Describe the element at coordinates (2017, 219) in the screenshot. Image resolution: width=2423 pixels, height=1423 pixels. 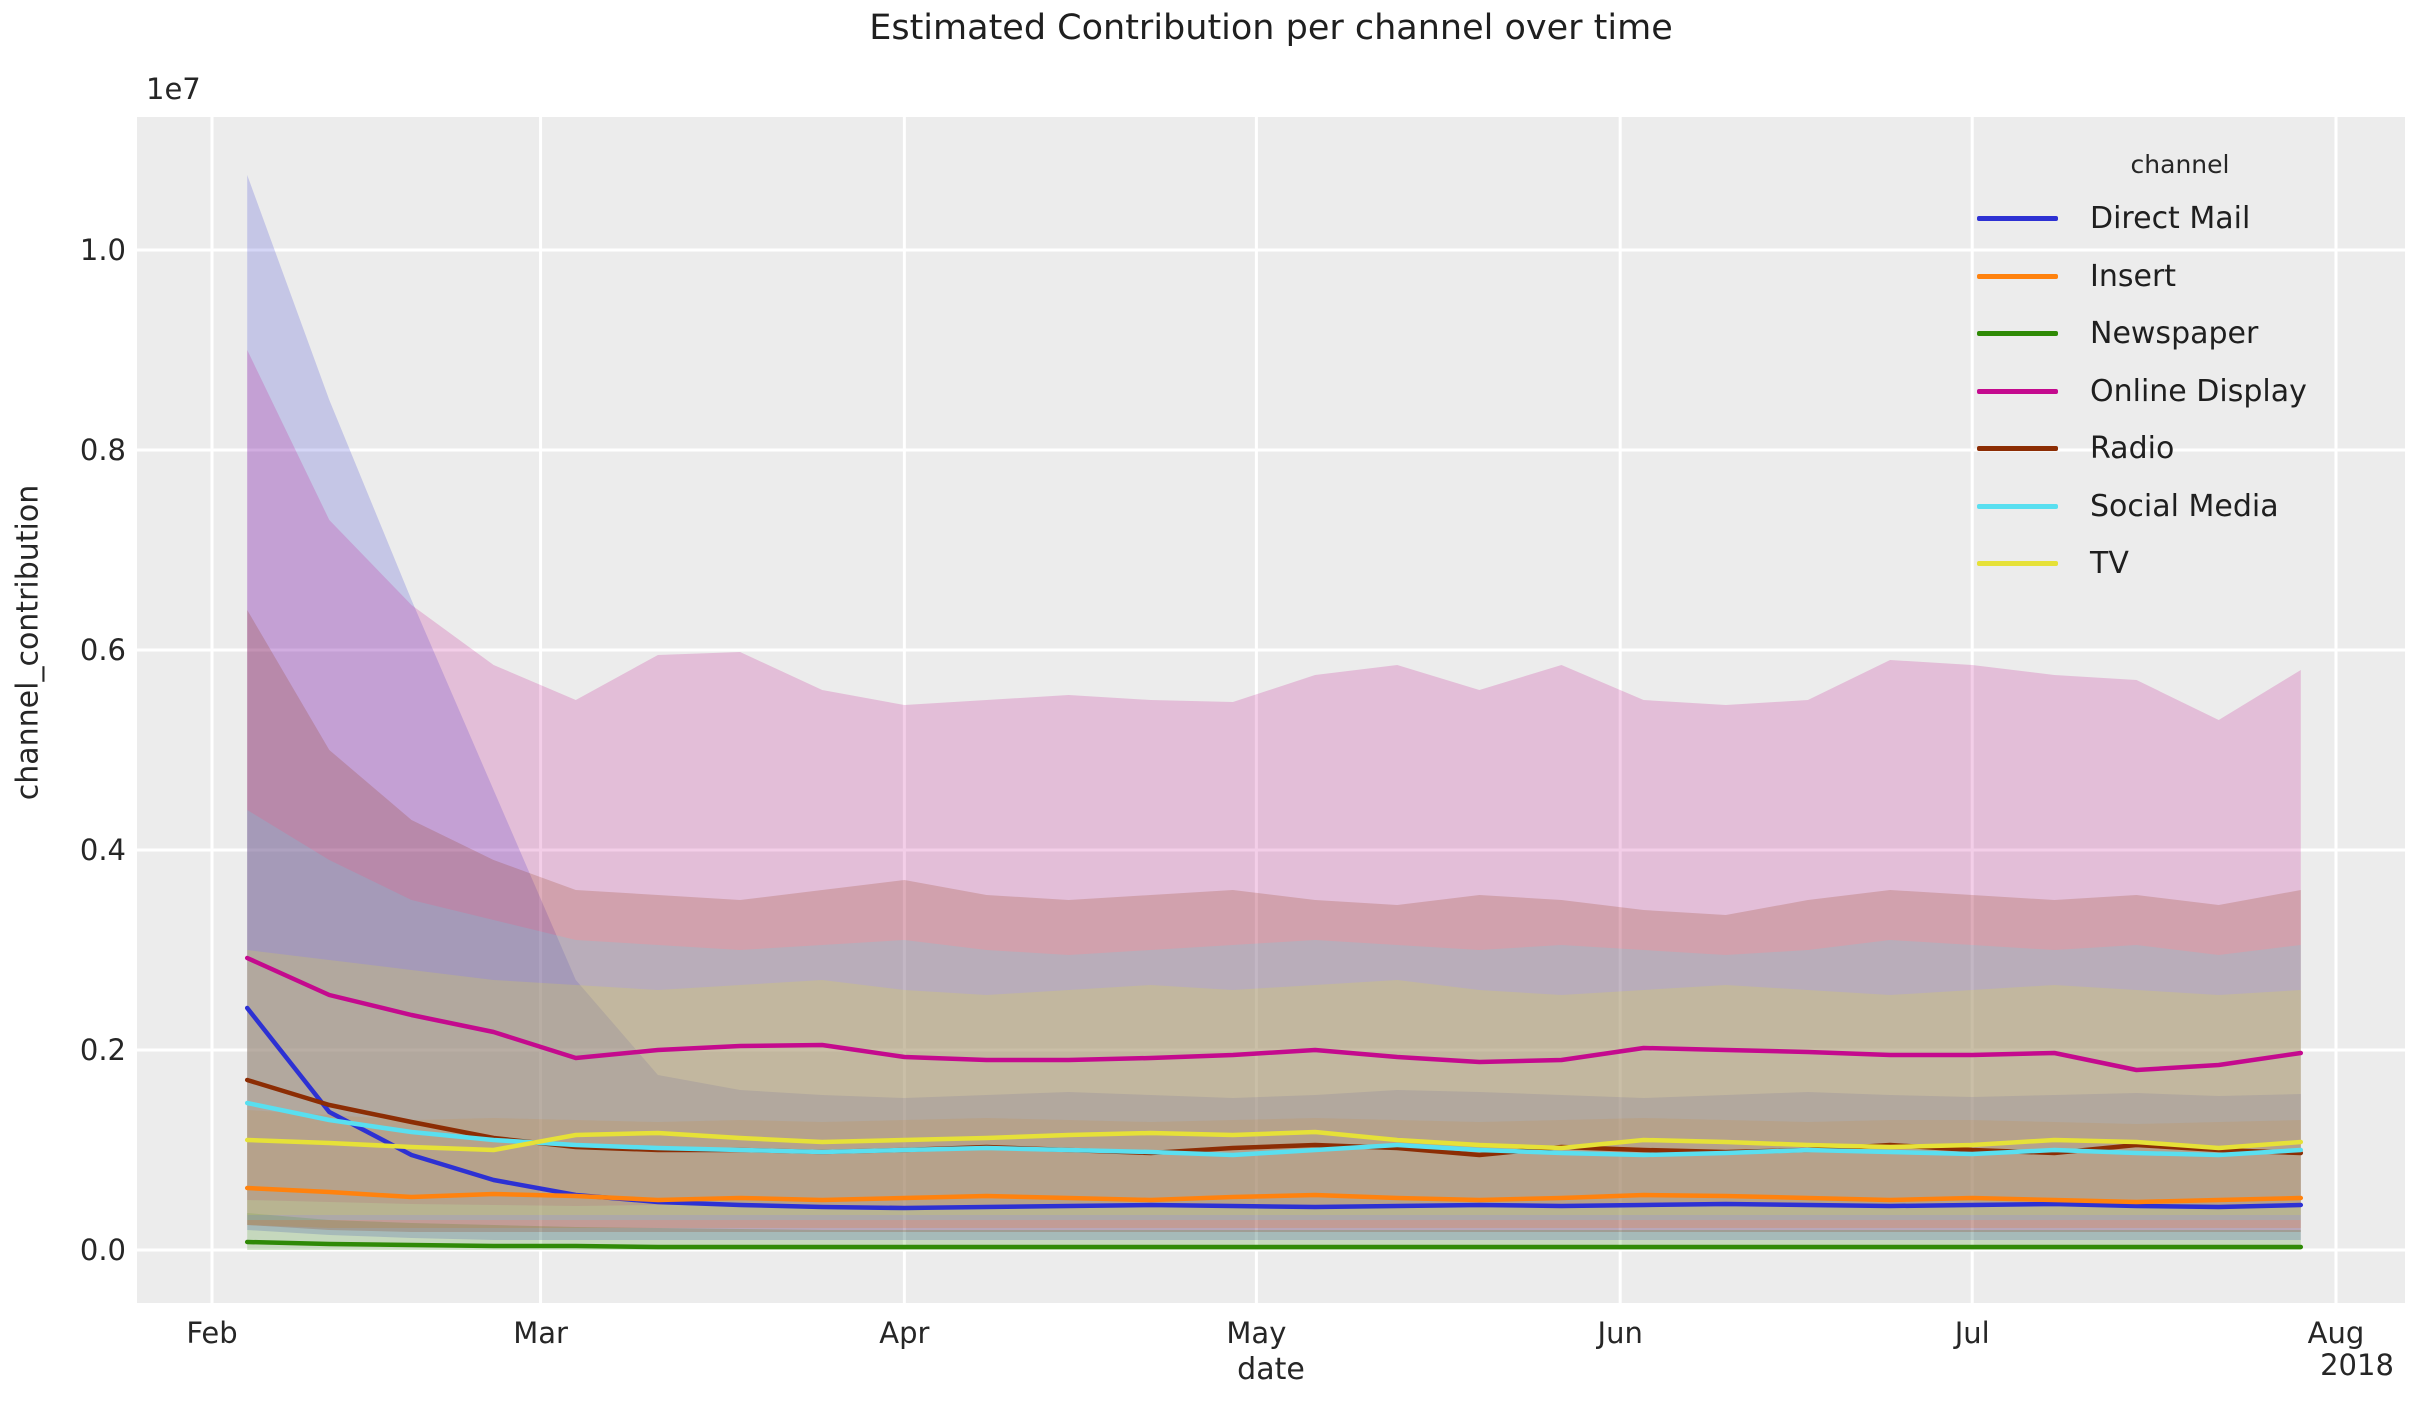
I see `direct-mail-swatch-icon` at that location.